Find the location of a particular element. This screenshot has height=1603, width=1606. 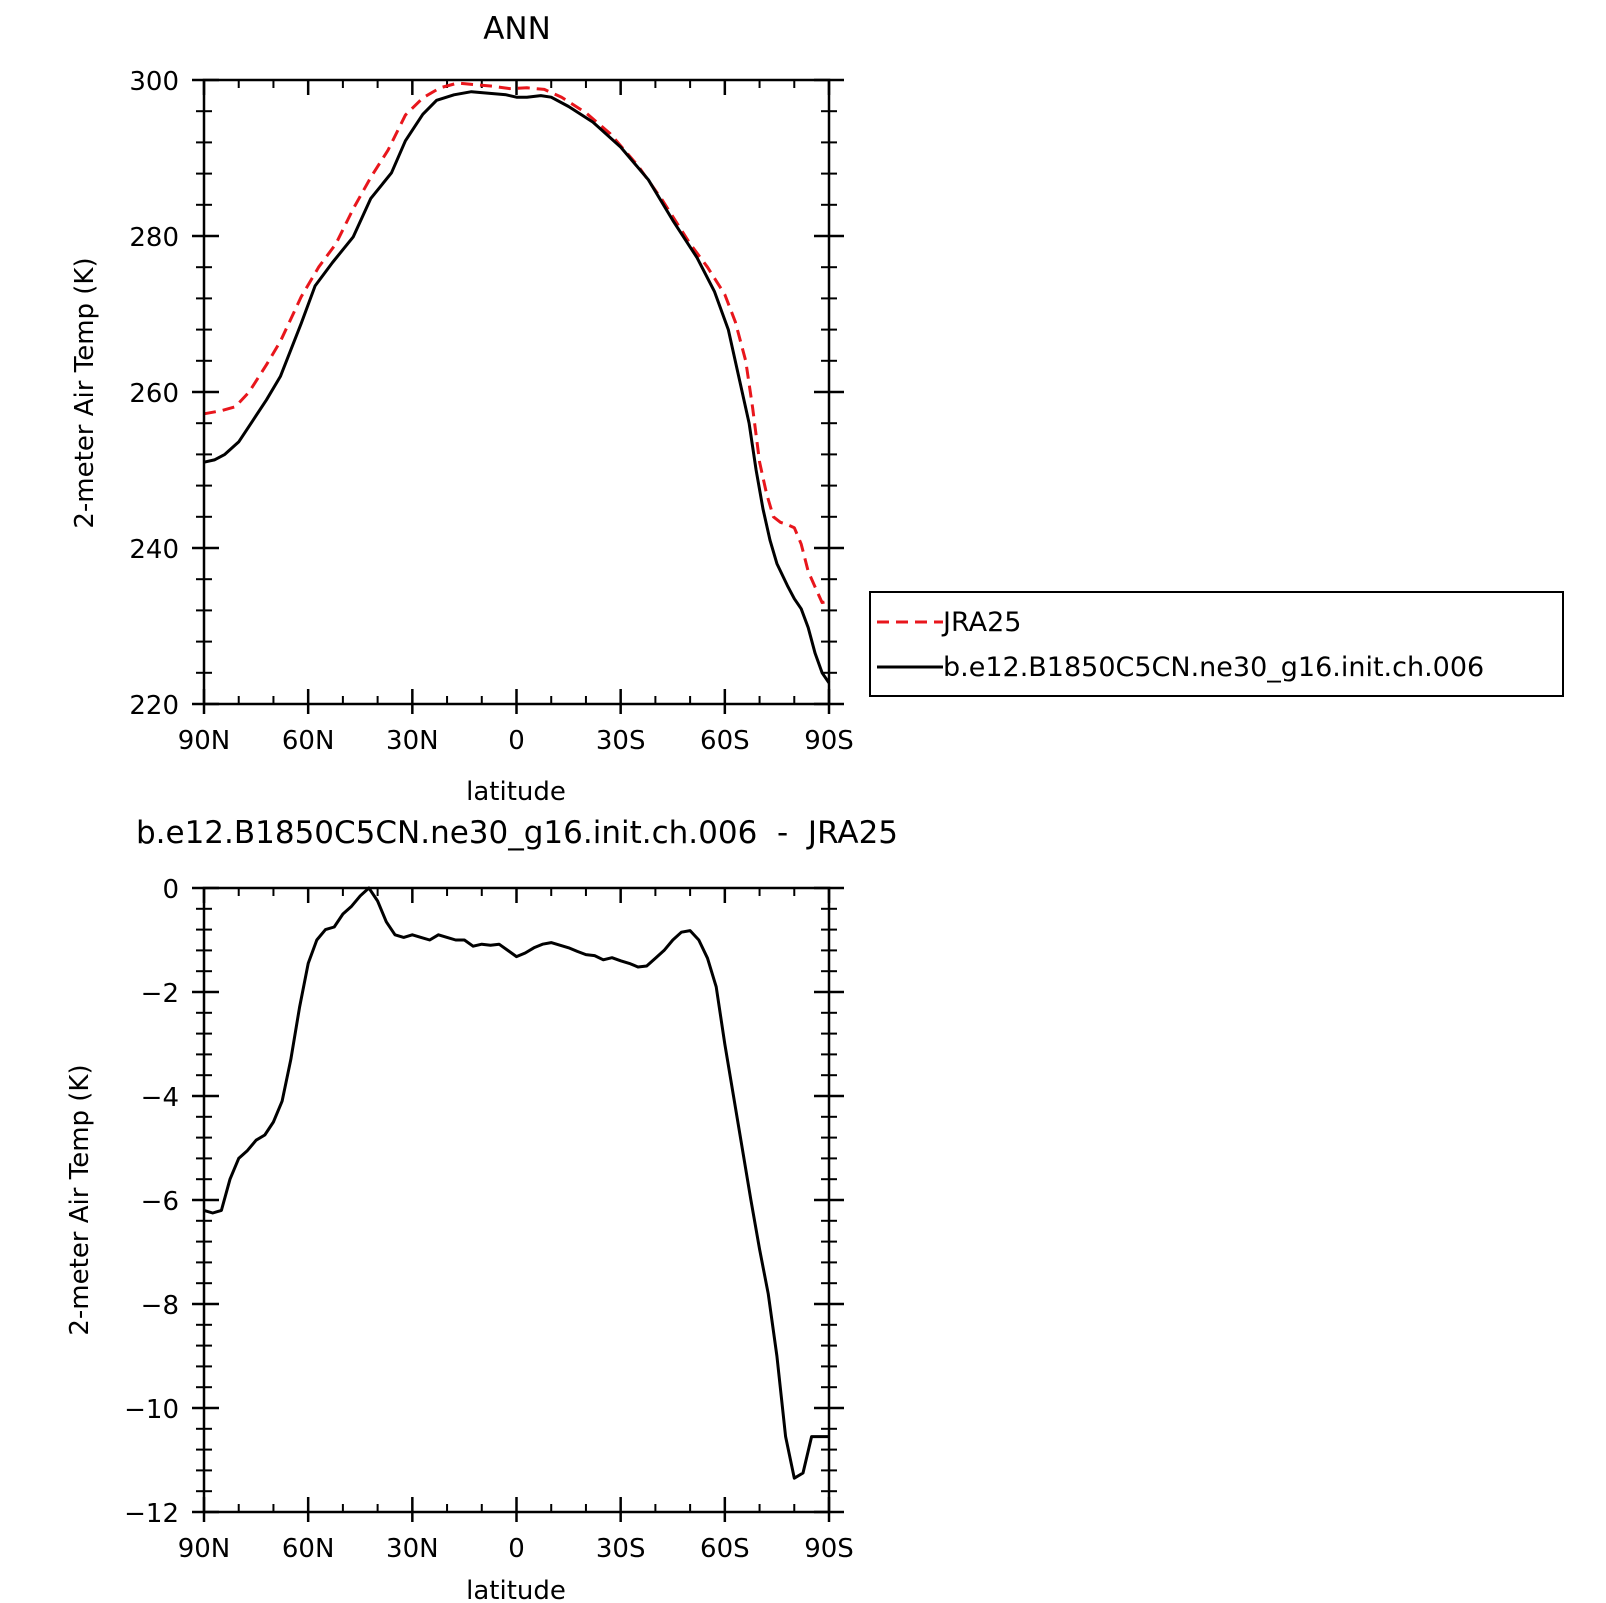

bottom-x-tick-labels: 90N 60N 30N 0 30S 60S 90S is located at coordinates (516, 1549).